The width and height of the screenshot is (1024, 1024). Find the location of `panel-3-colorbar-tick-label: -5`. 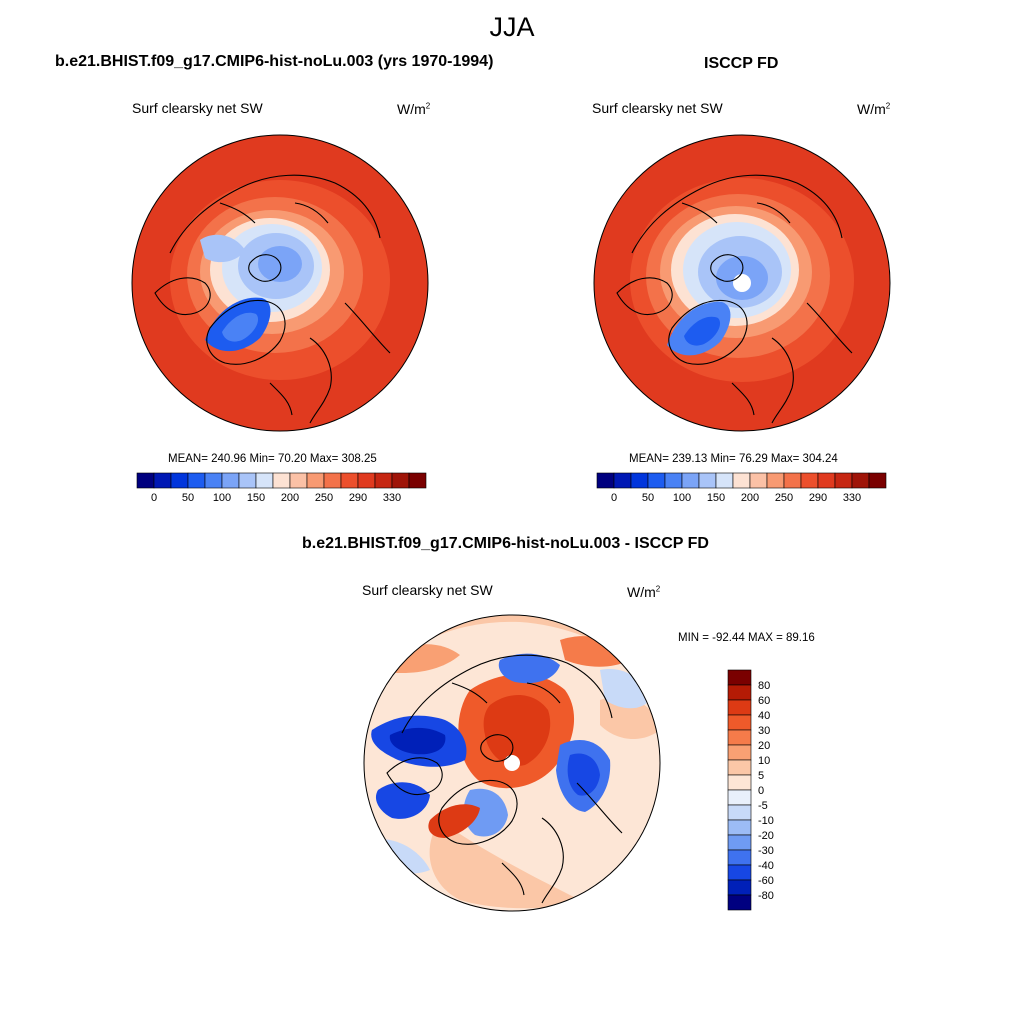

panel-3-colorbar-tick-label: -5 is located at coordinates (763, 806).